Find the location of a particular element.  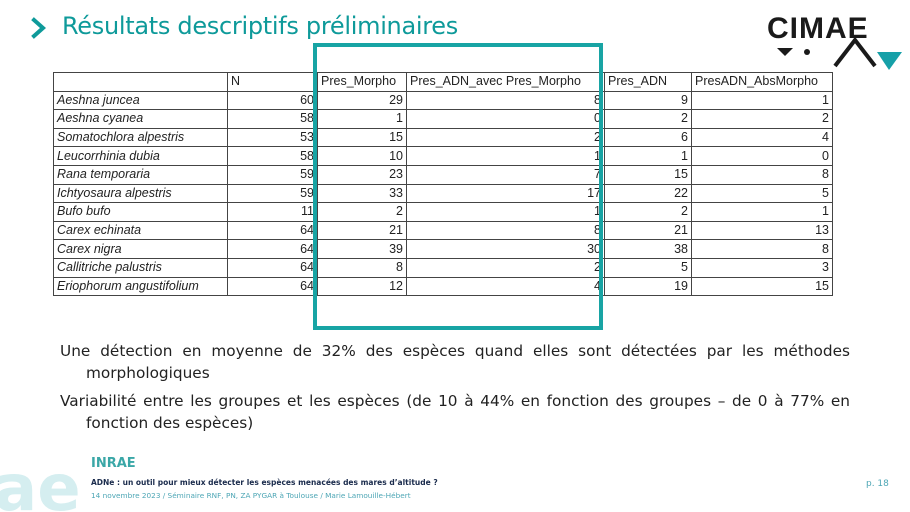

species-cell: Carex echinata is located at coordinates (140, 230).